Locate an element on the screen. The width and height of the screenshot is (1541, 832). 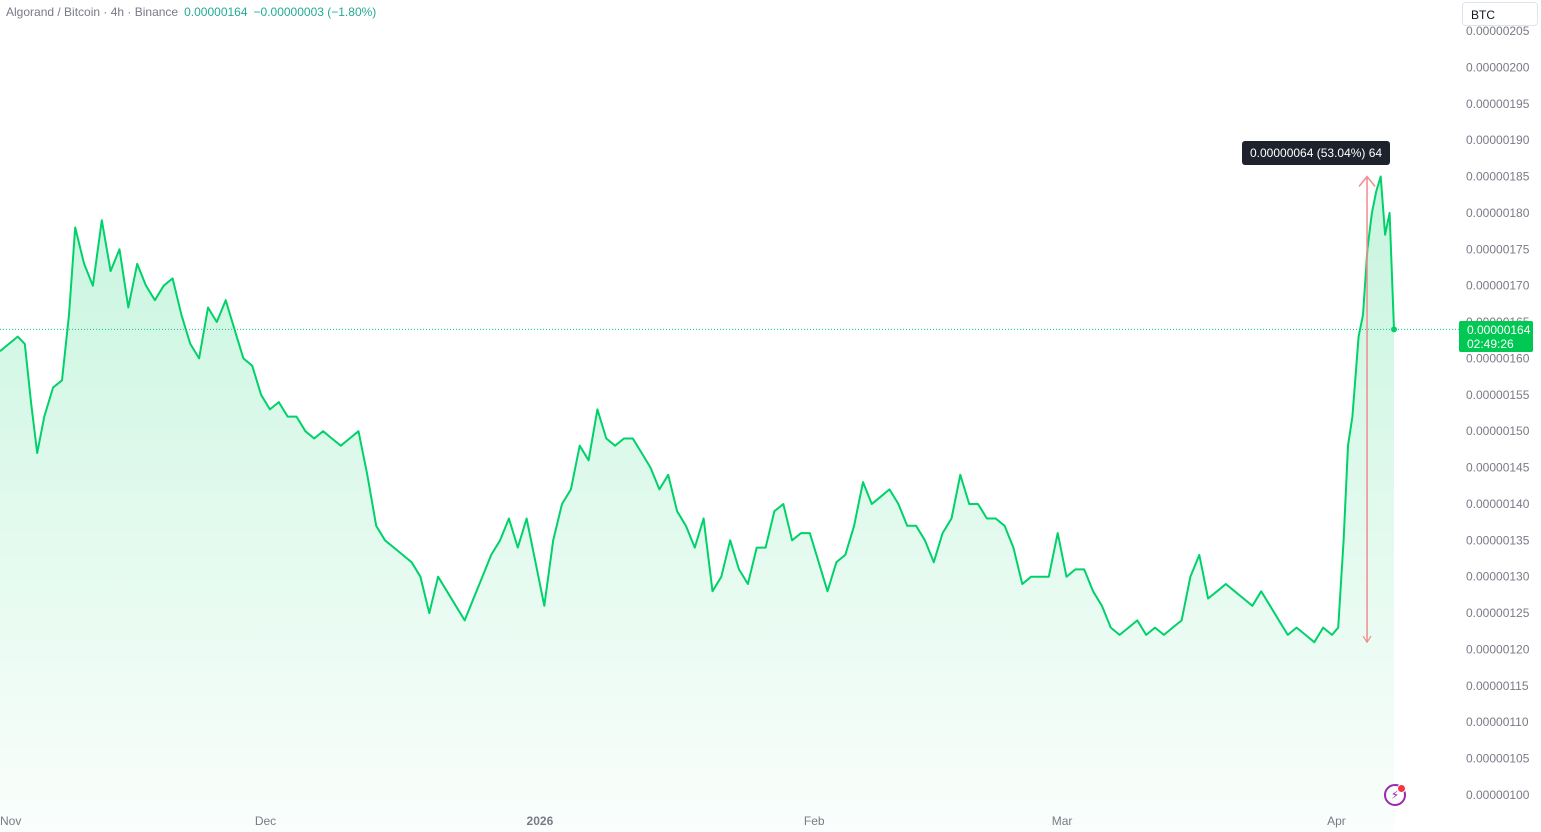
legend-price: 0.00000164 is located at coordinates (216, 12).